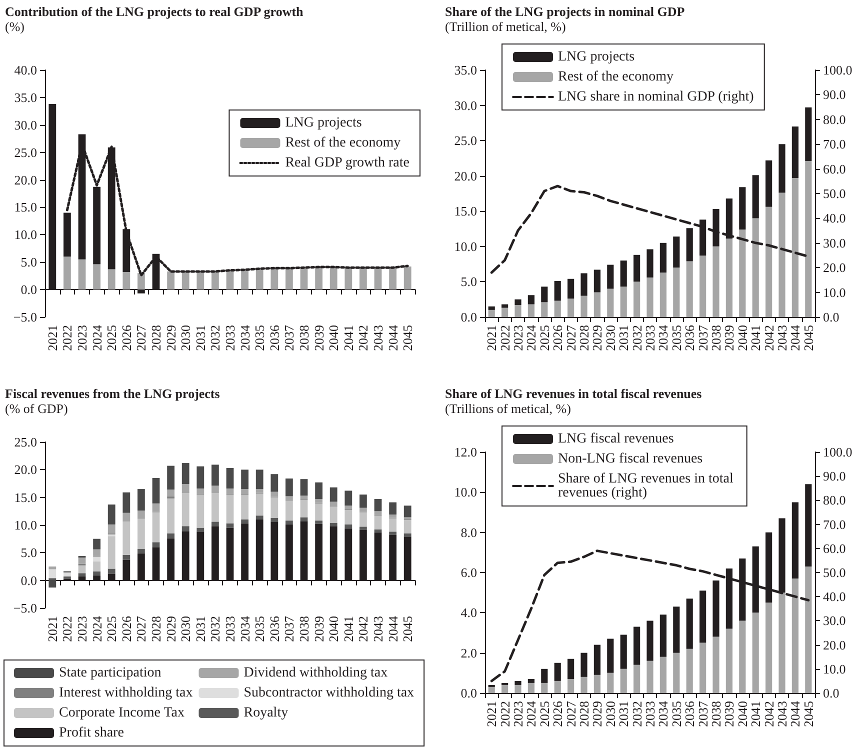 This screenshot has width=865, height=748. I want to click on x-tick-label: 2027, so click(141, 337).